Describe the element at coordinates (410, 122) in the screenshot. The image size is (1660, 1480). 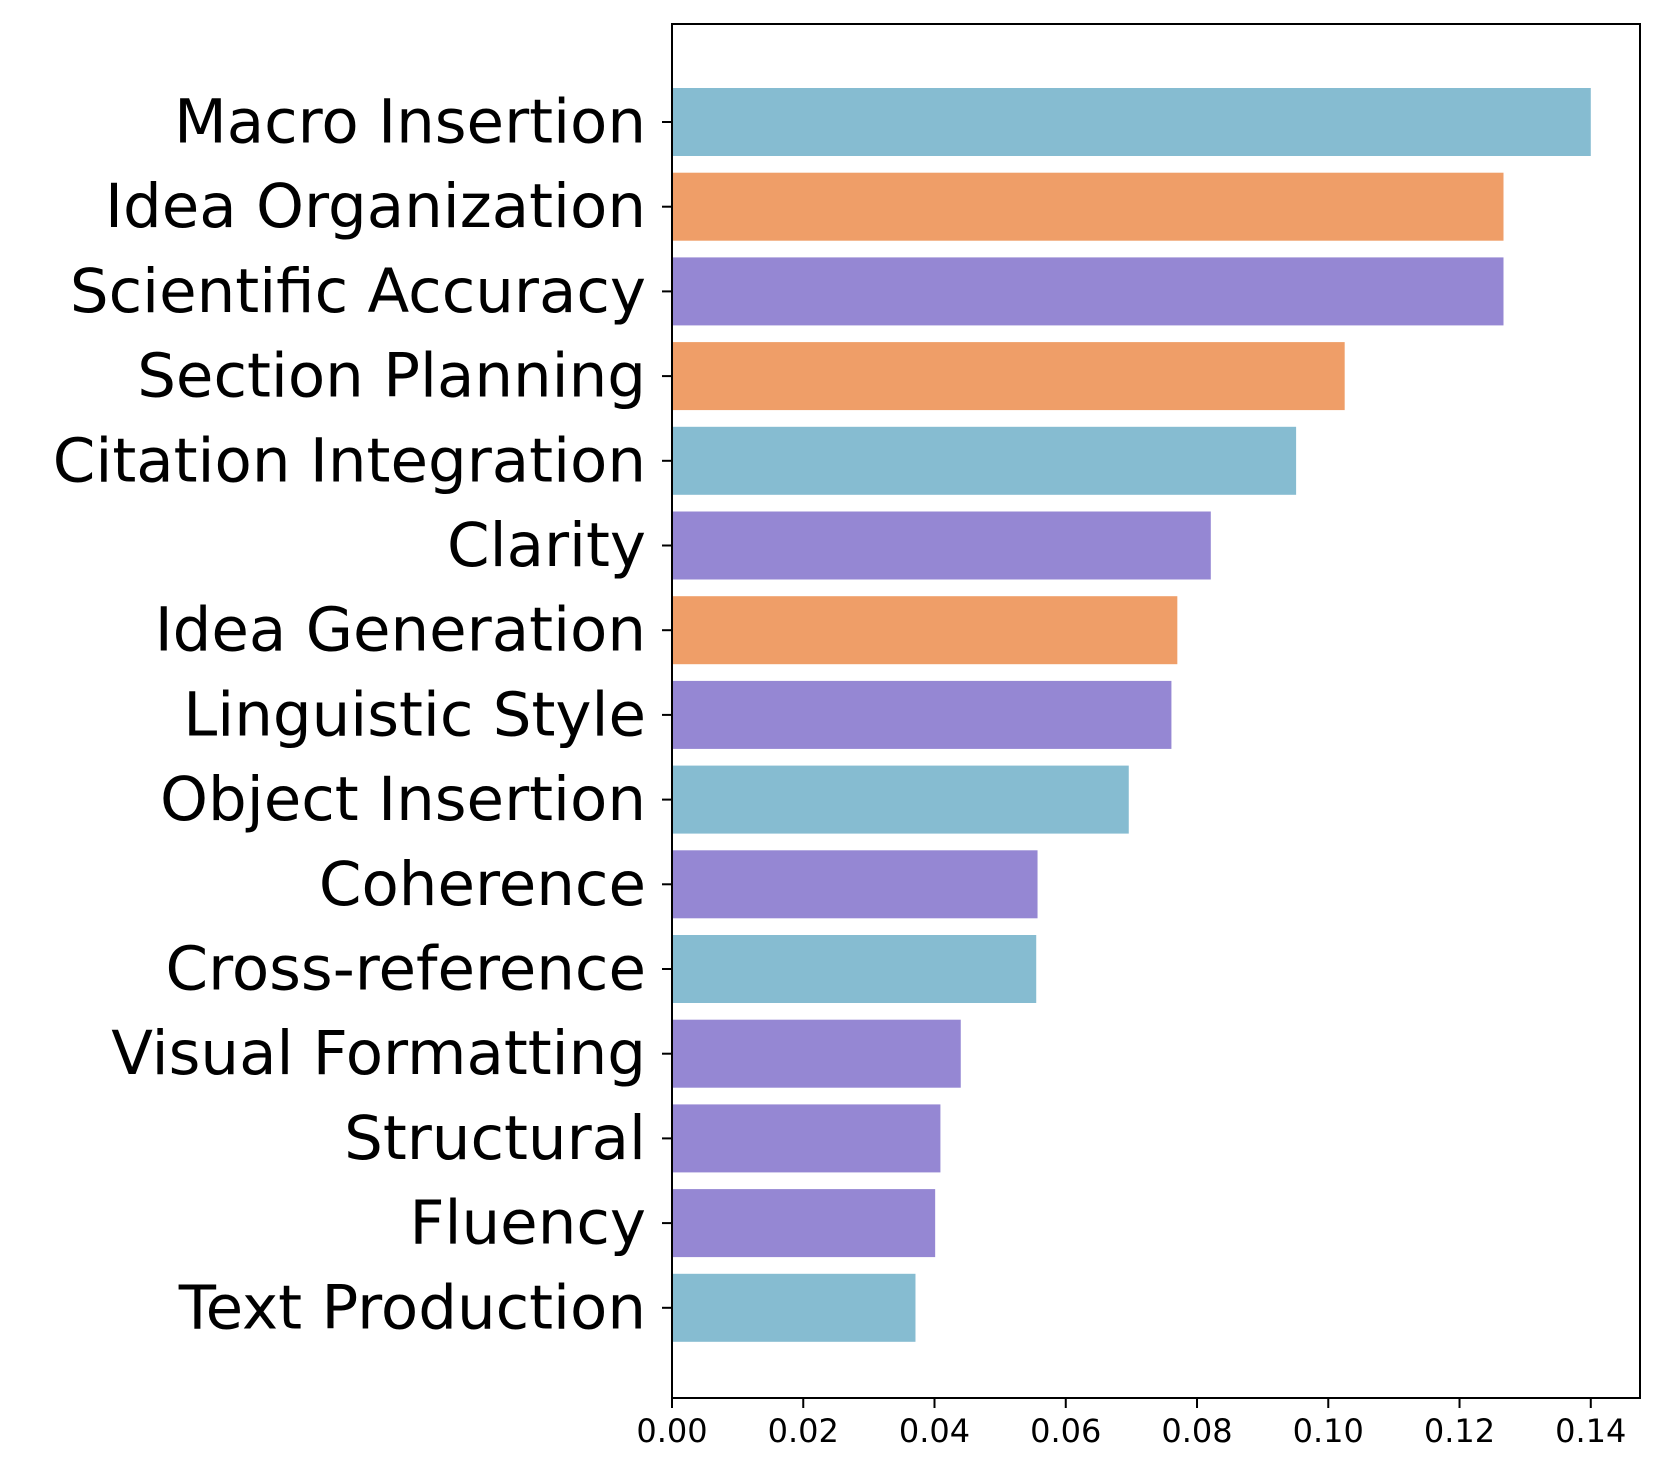
I see `y-tick-label: Macro Insertion` at that location.